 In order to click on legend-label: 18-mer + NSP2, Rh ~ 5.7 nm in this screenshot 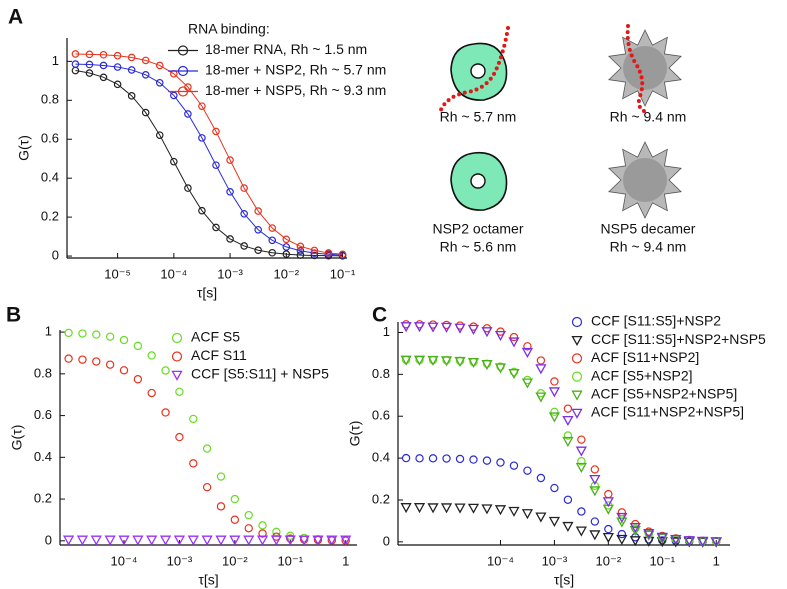, I will do `click(295, 70)`.